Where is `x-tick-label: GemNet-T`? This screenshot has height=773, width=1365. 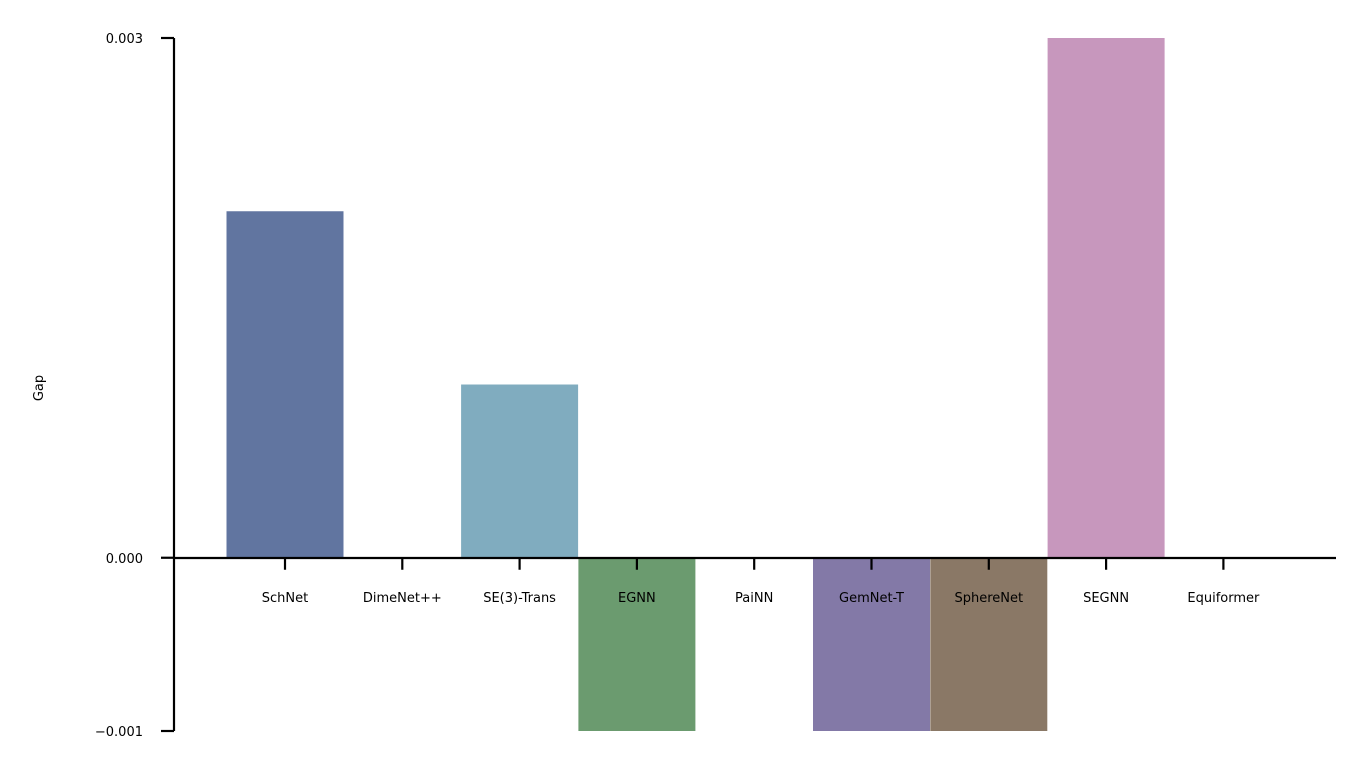 x-tick-label: GemNet-T is located at coordinates (871, 598).